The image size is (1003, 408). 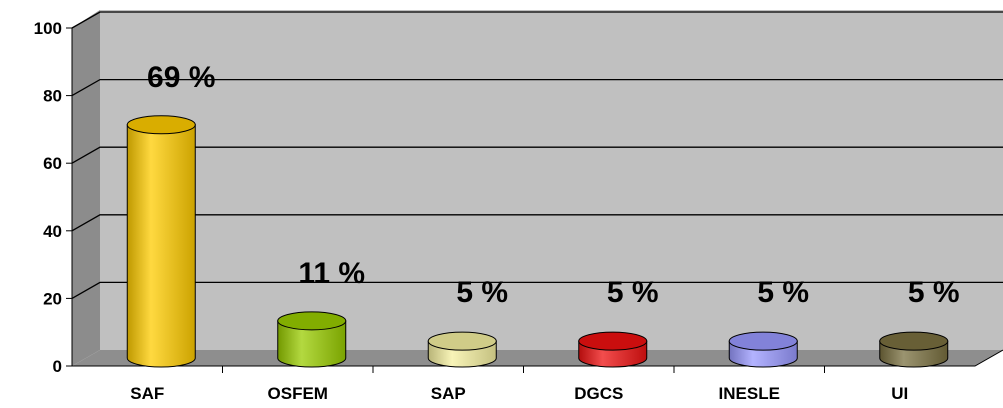 What do you see at coordinates (633, 292) in the screenshot?
I see `data-label-dgcs: 5 %` at bounding box center [633, 292].